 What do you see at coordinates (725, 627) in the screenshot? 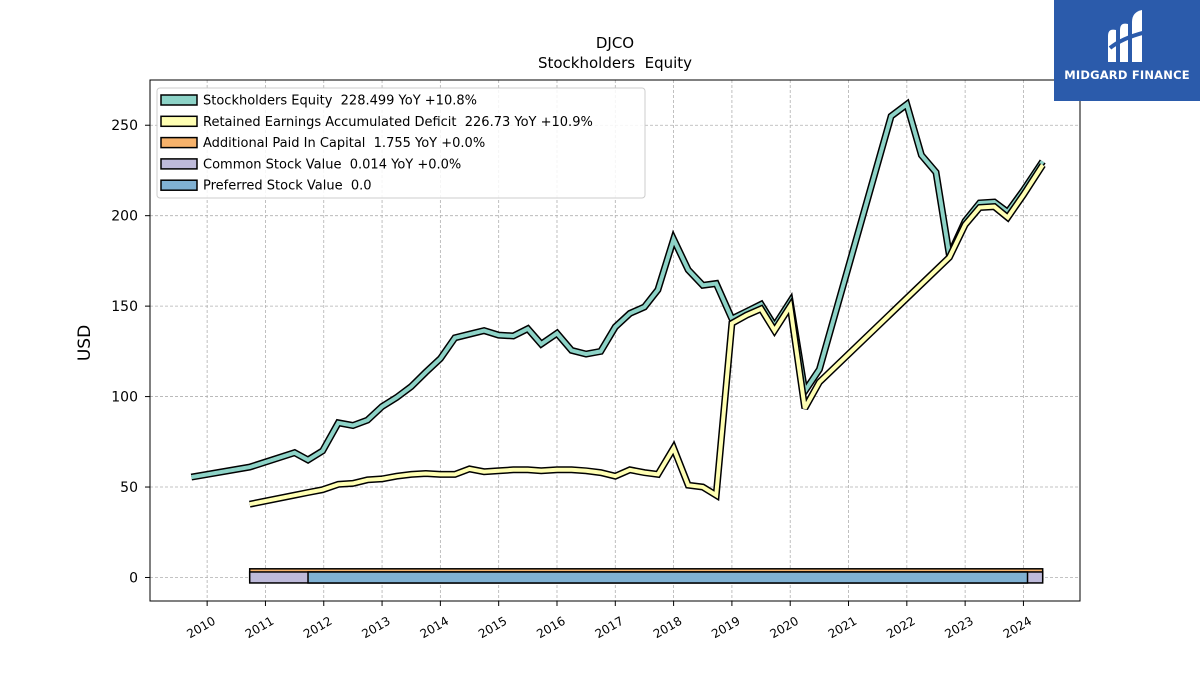
I see `x-tick-label: 2019` at bounding box center [725, 627].